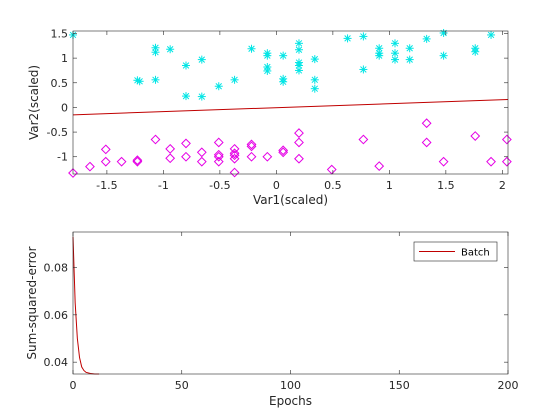  Describe the element at coordinates (290, 107) in the screenshot. I see `decision-boundary-line` at that location.